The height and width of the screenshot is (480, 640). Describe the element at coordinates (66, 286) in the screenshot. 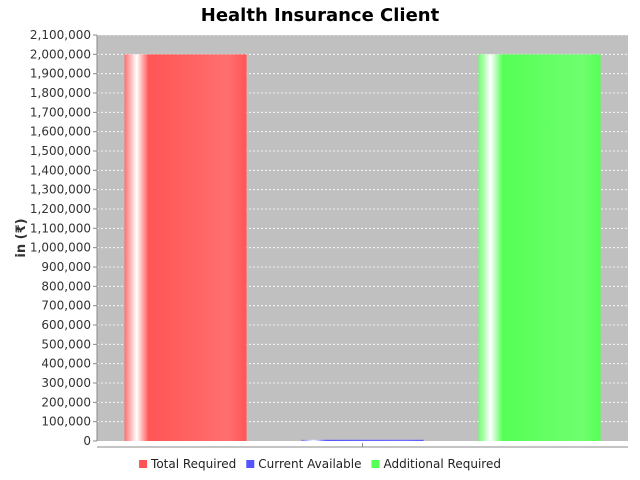

I see `y-tick-label: 800,000` at that location.